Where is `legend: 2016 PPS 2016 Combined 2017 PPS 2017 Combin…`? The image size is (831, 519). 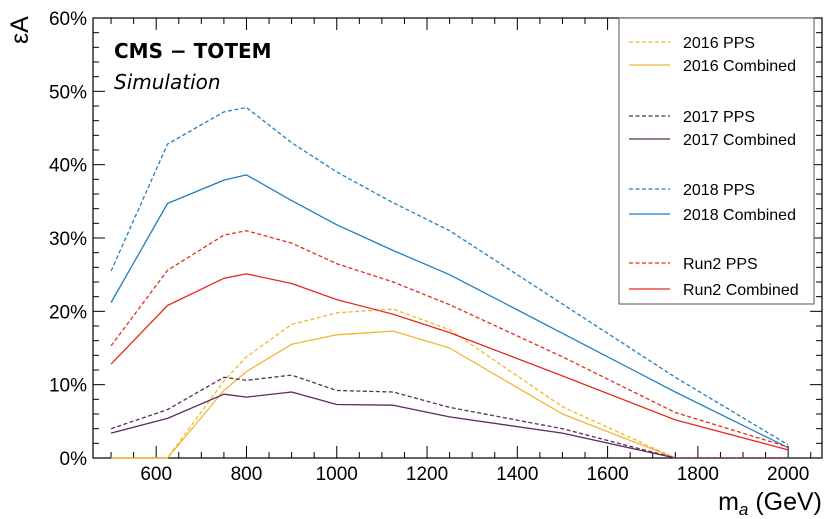 legend: 2016 PPS 2016 Combined 2017 PPS 2017 Combin… is located at coordinates (716, 161).